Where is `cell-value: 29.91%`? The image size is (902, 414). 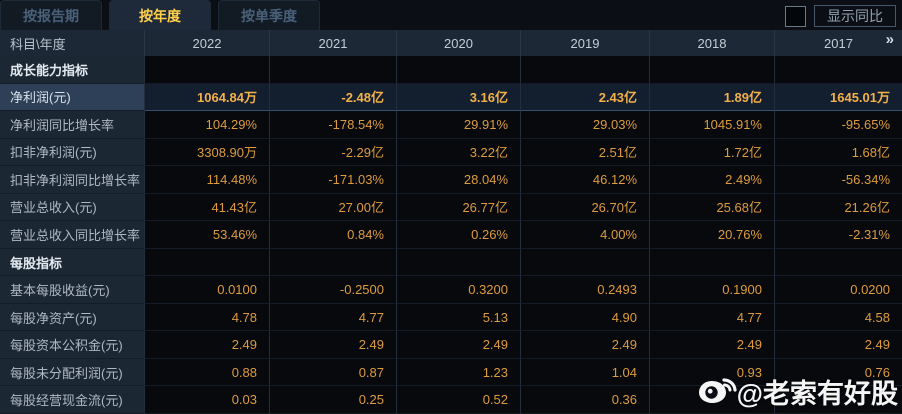
cell-value: 29.91% is located at coordinates (459, 125).